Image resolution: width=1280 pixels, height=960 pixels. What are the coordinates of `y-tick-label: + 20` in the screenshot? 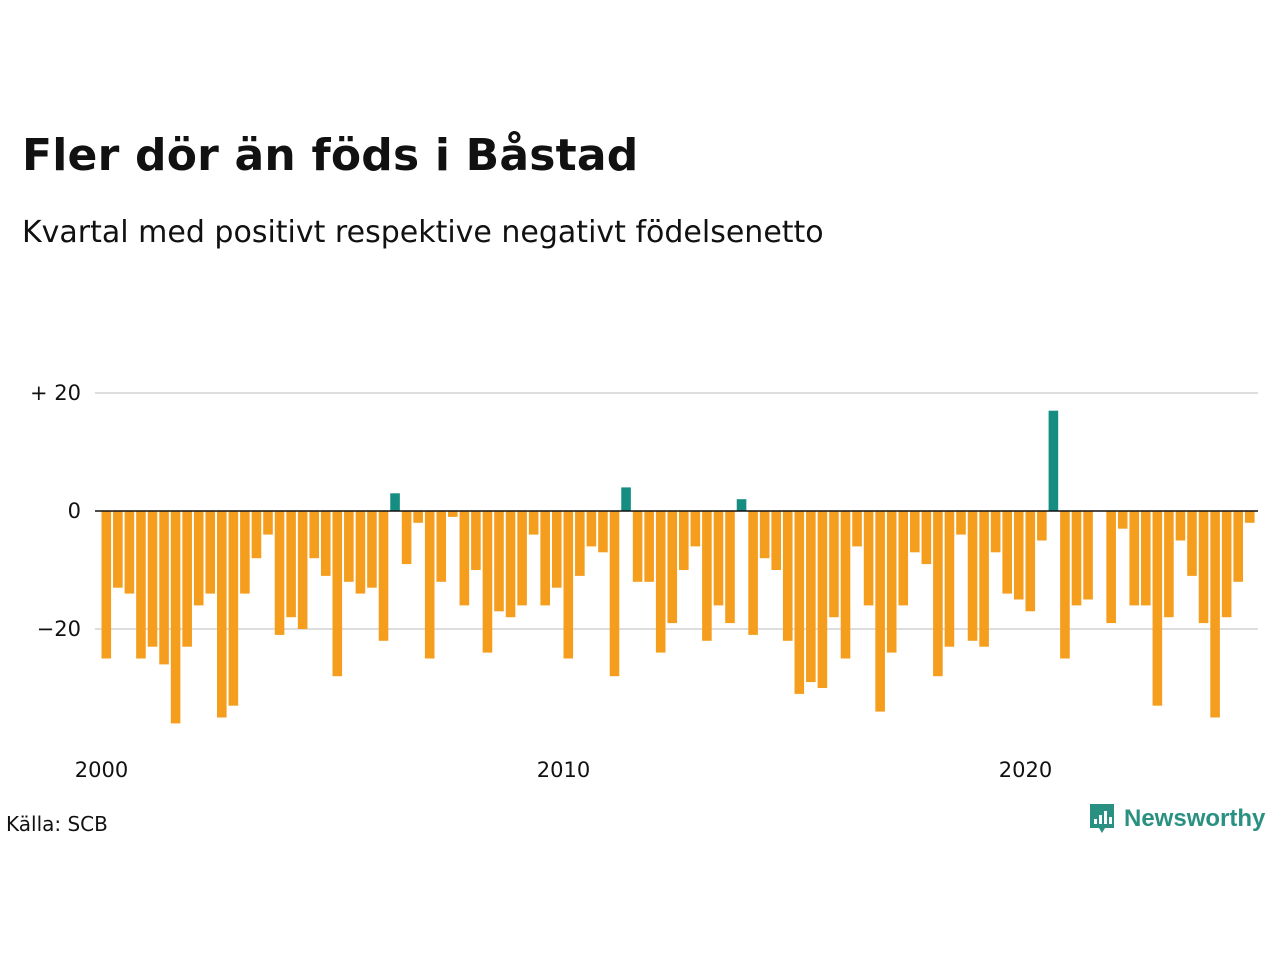 It's located at (55, 393).